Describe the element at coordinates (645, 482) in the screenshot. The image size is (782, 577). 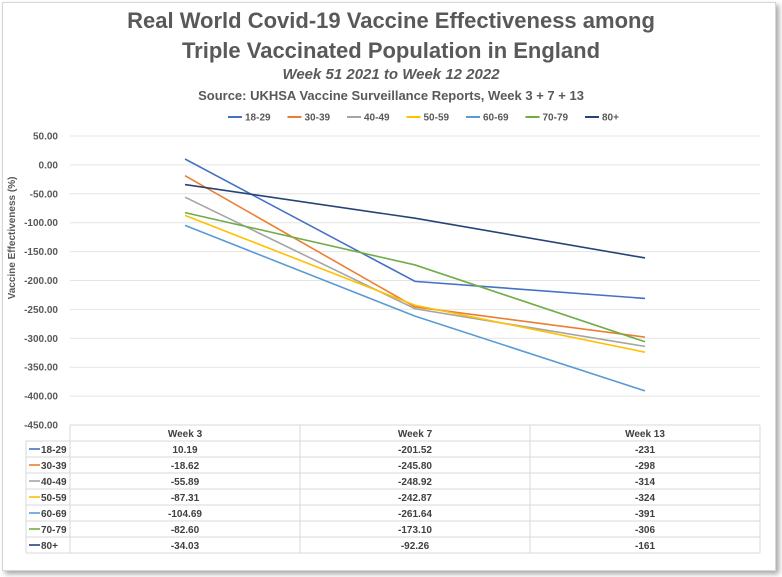
I see `table-cell-value: -314` at that location.